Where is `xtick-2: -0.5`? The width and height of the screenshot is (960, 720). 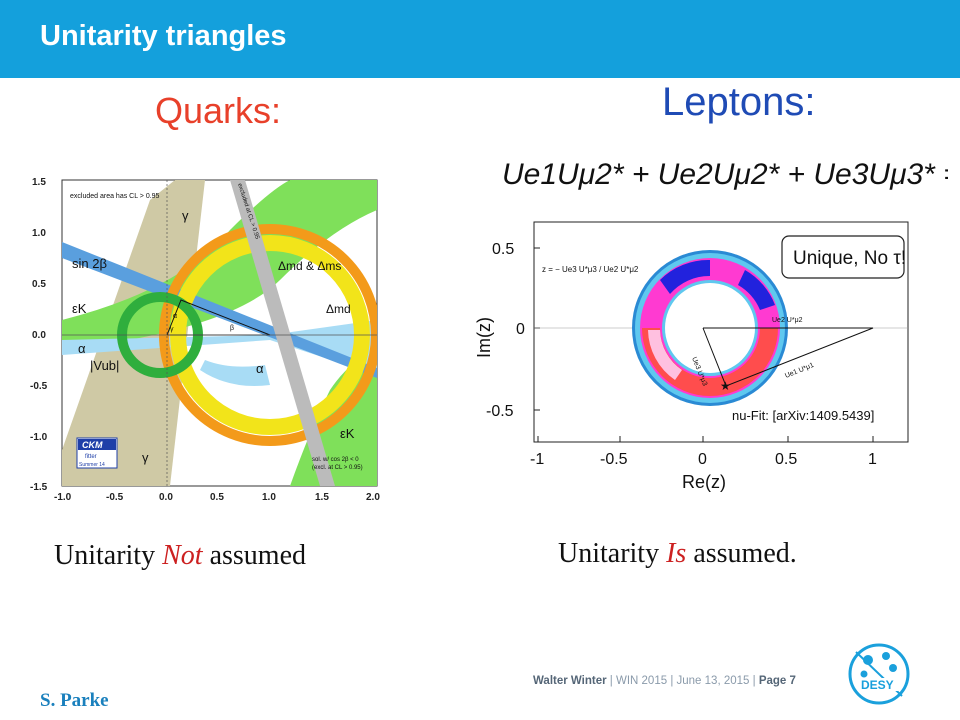 xtick-2: -0.5 is located at coordinates (115, 497).